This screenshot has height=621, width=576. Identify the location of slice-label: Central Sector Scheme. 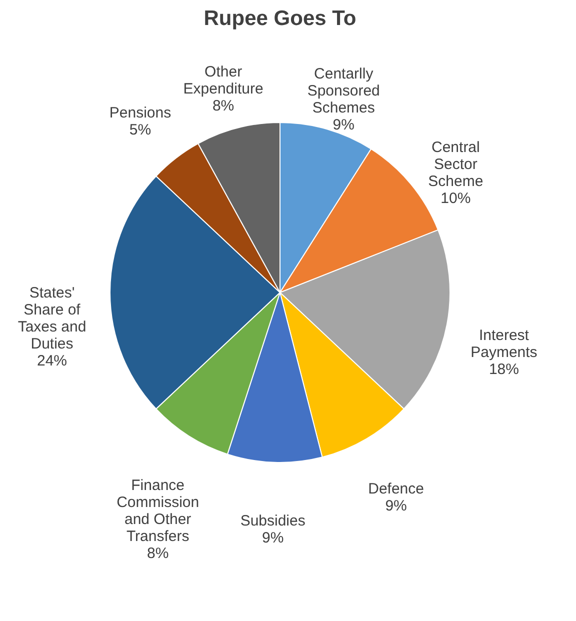
(456, 164).